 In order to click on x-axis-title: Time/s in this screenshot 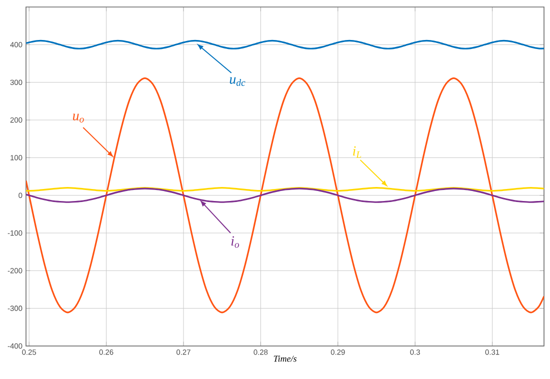, I will do `click(285, 359)`.